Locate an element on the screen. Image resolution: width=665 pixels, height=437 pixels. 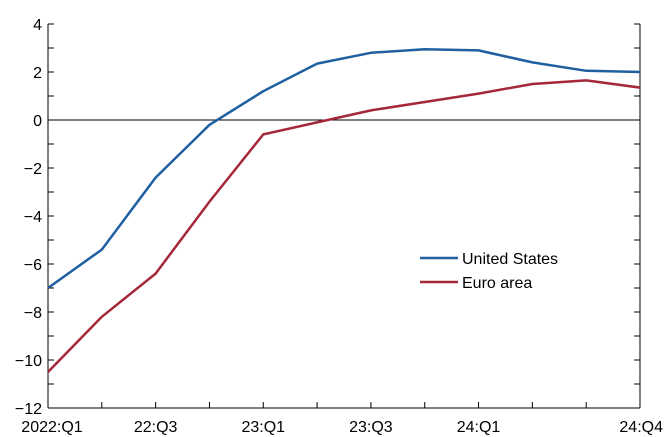
legend-label: Euro area is located at coordinates (497, 283).